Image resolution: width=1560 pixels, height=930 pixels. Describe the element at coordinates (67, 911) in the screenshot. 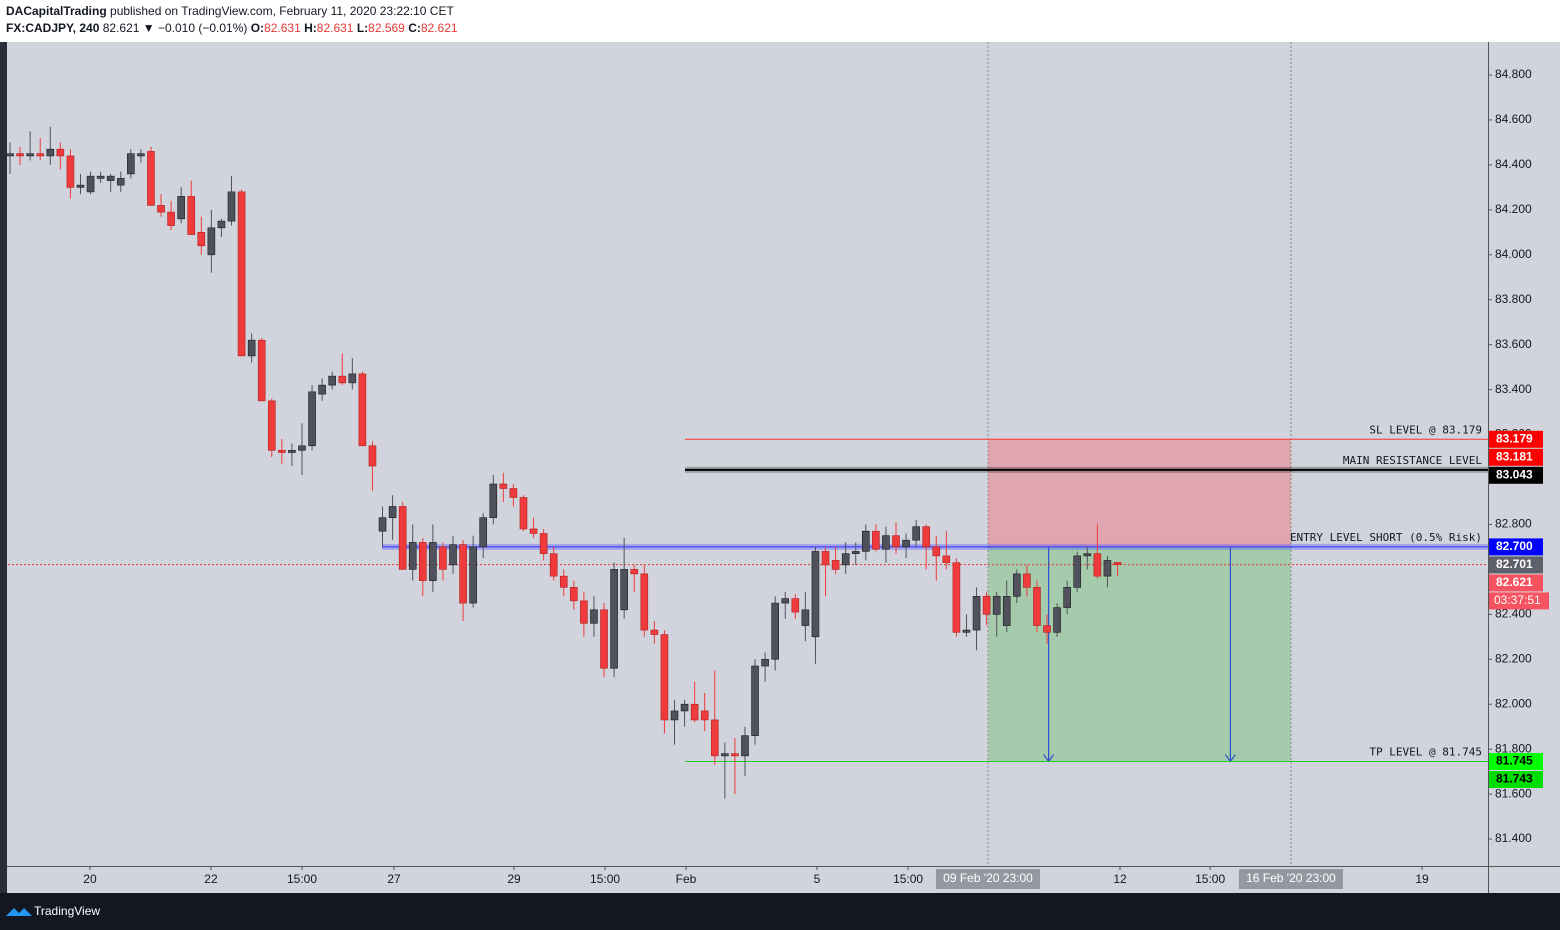

I see `brand: TradingView` at that location.